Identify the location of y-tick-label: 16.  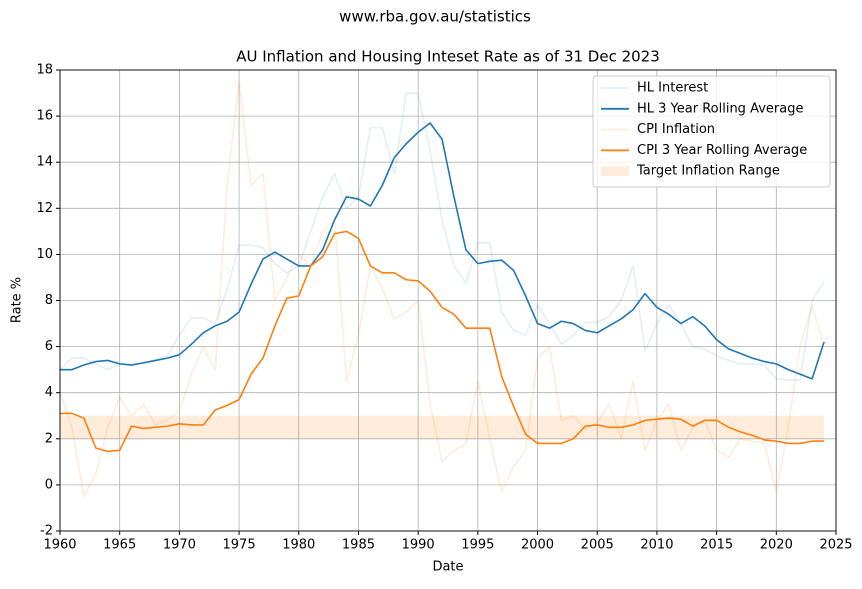
(44, 116).